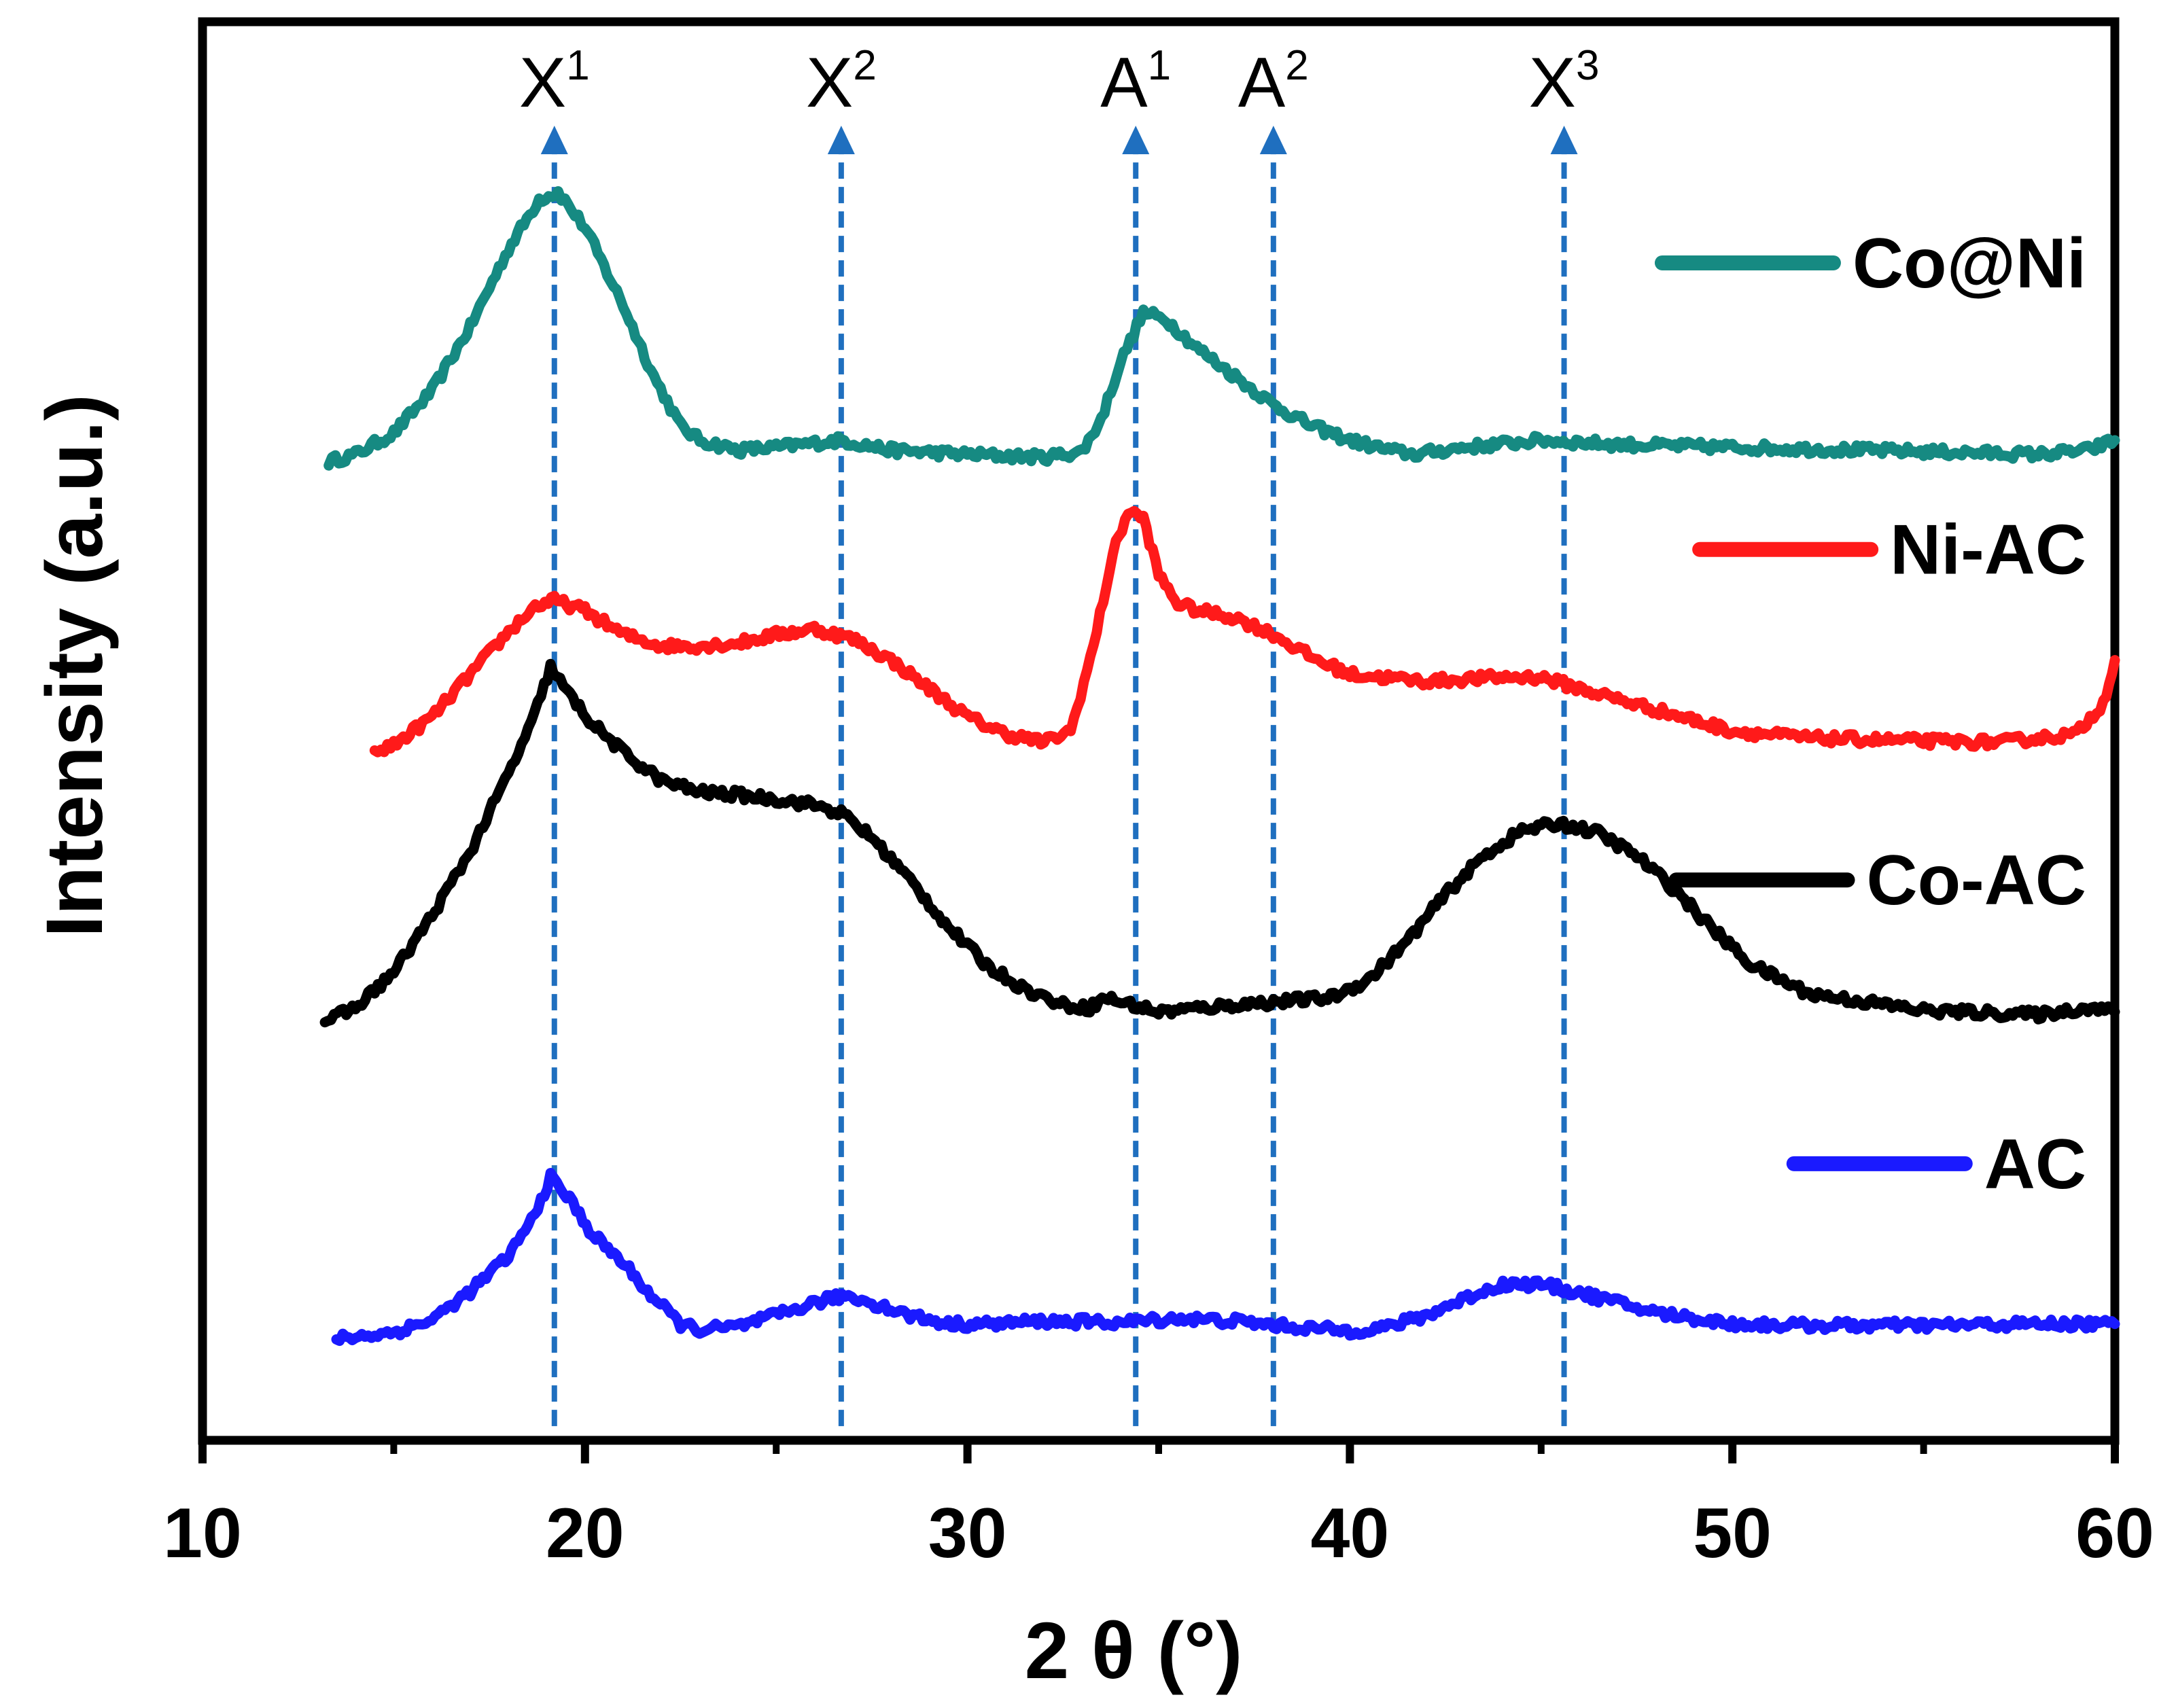  I want to click on x-axis-title: 2 θ (°), so click(1134, 1651).